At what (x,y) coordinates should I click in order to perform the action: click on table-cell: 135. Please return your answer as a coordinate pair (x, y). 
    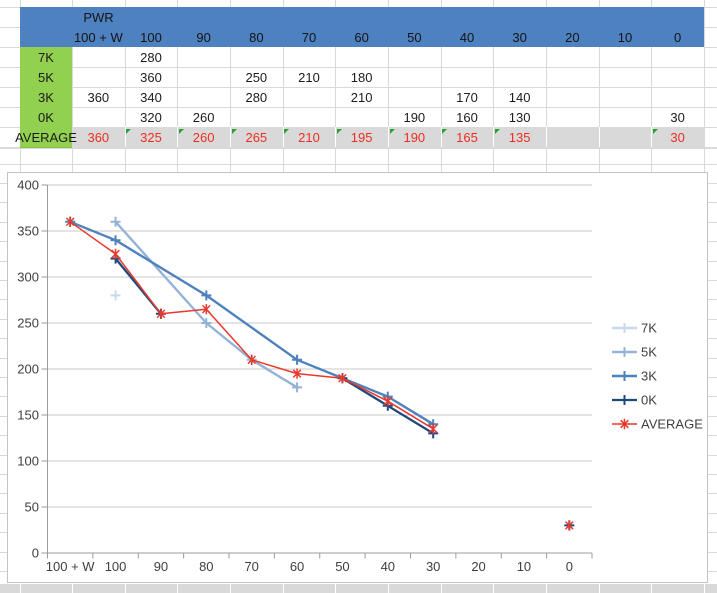
    Looking at the image, I should click on (519, 137).